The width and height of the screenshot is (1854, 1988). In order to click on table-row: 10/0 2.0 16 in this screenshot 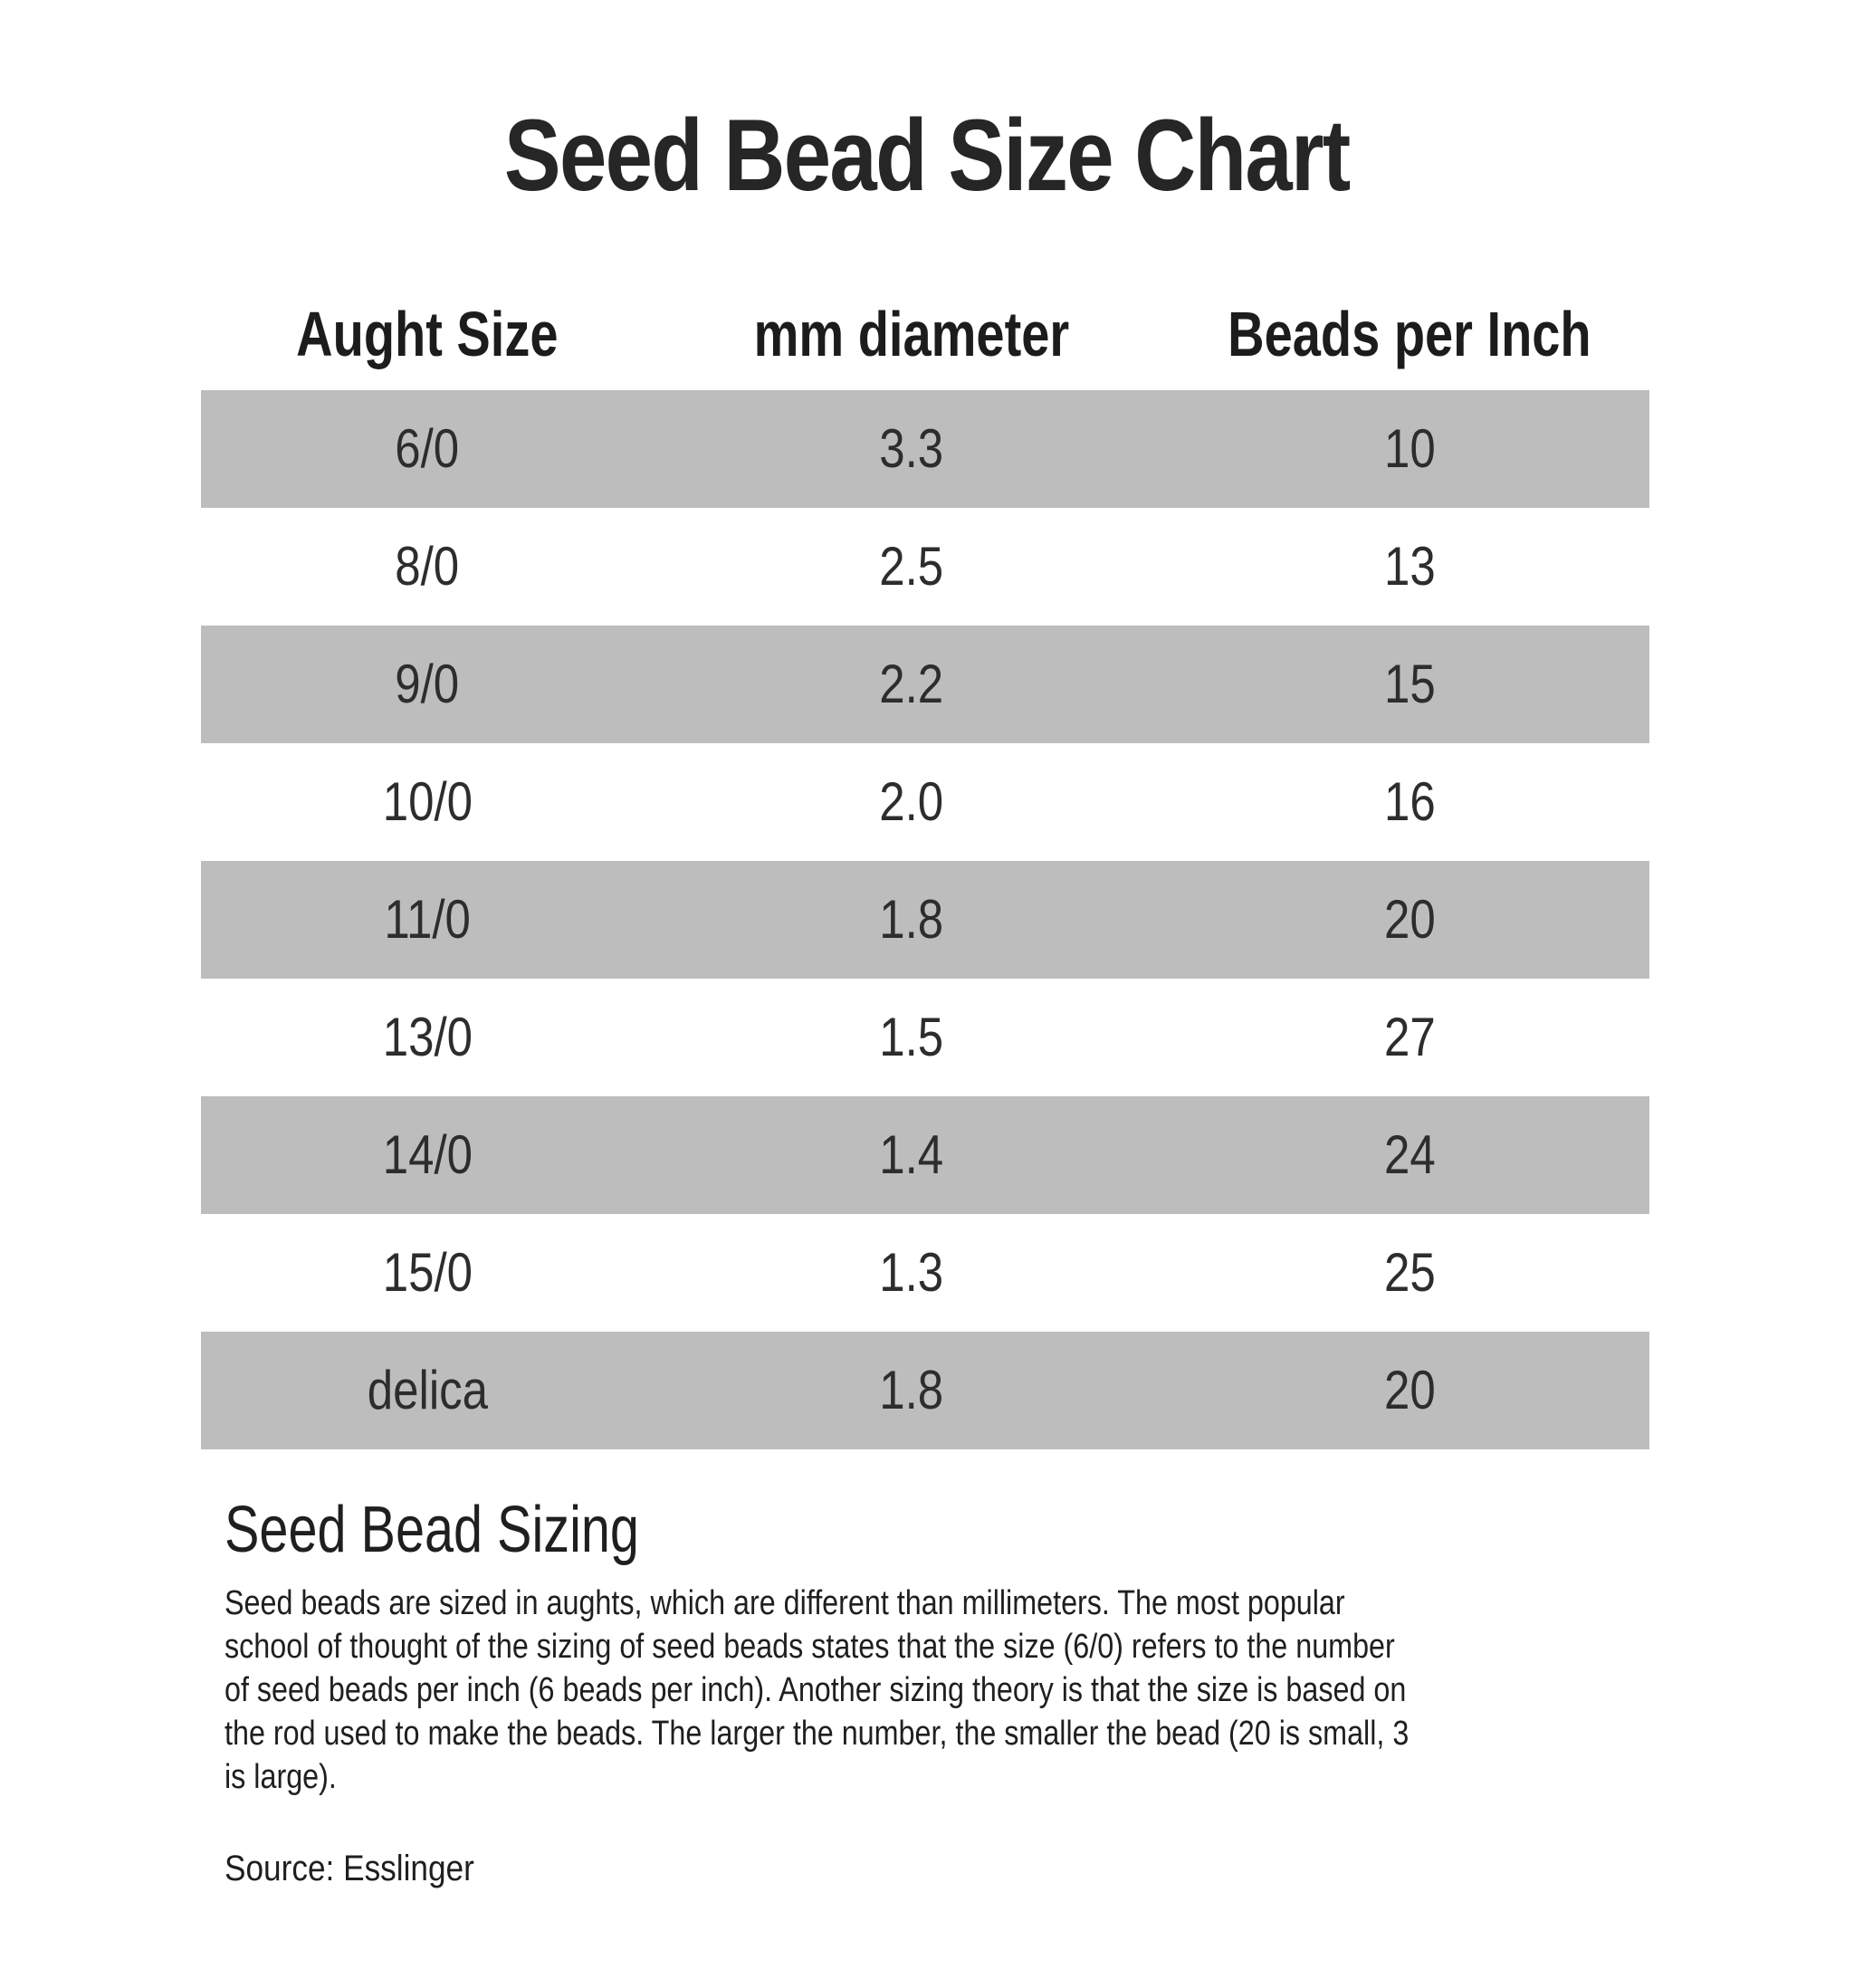, I will do `click(925, 801)`.